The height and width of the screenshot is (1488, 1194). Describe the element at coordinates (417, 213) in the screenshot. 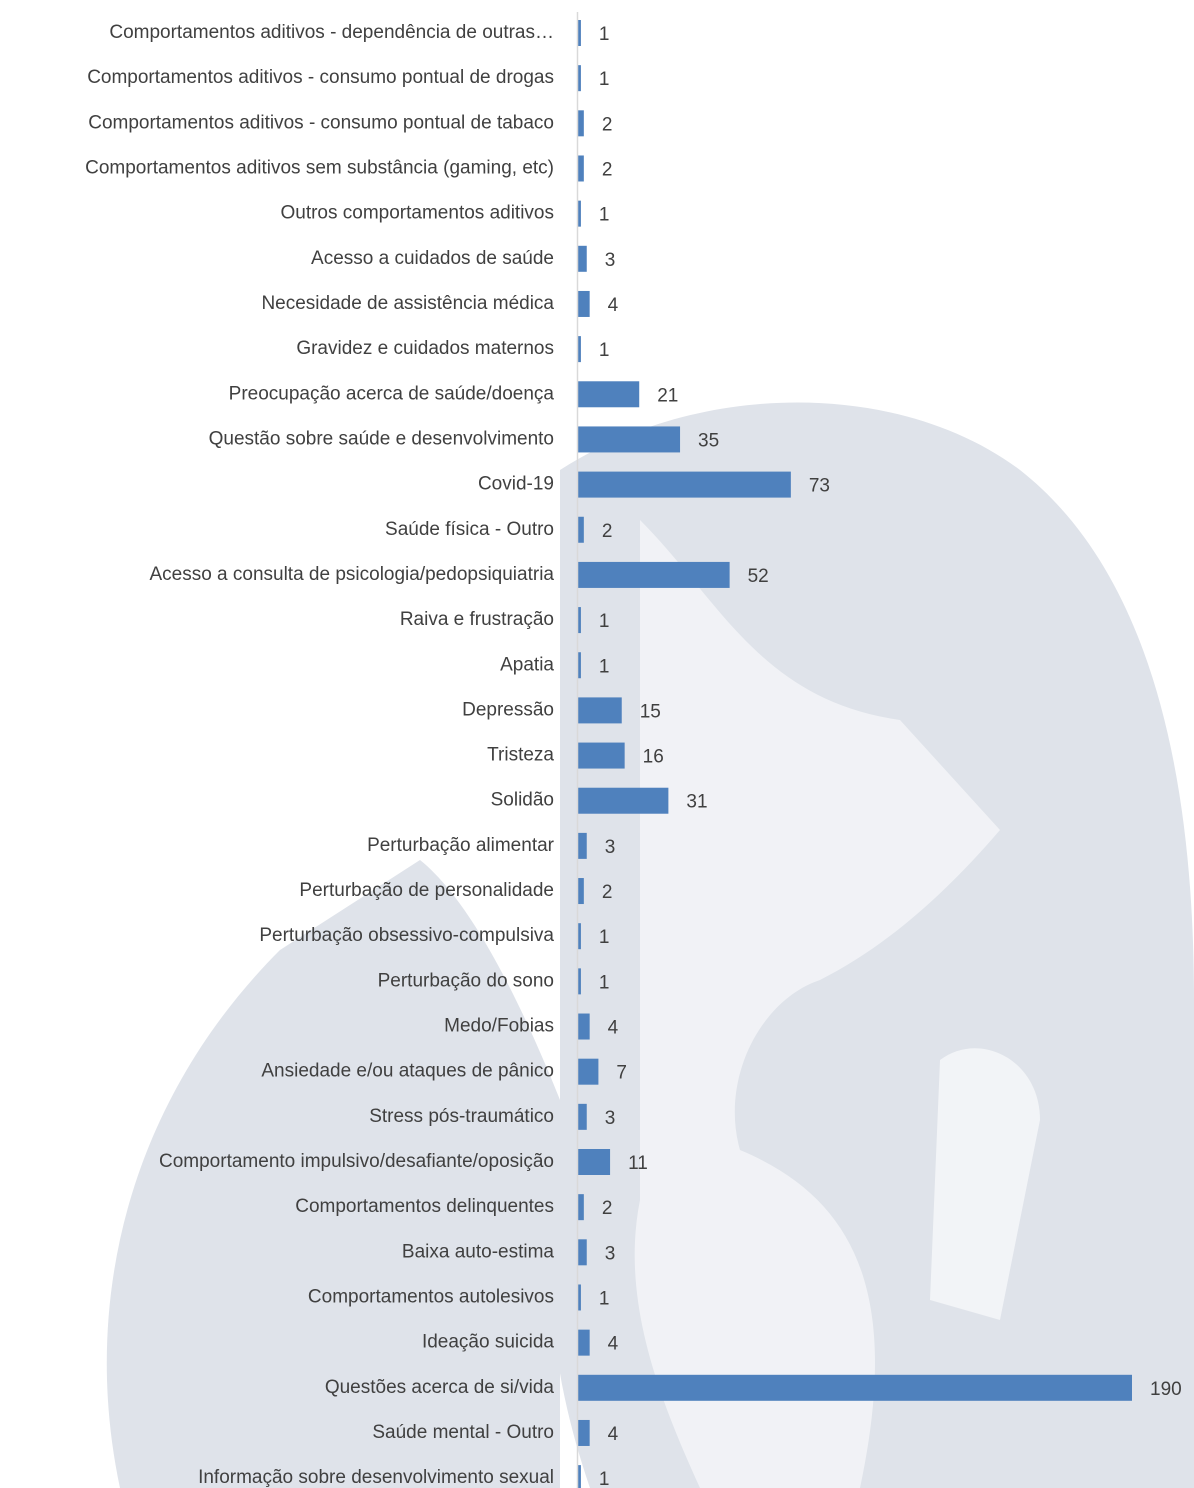

I see `category-label: Outros comportamentos aditivos` at that location.